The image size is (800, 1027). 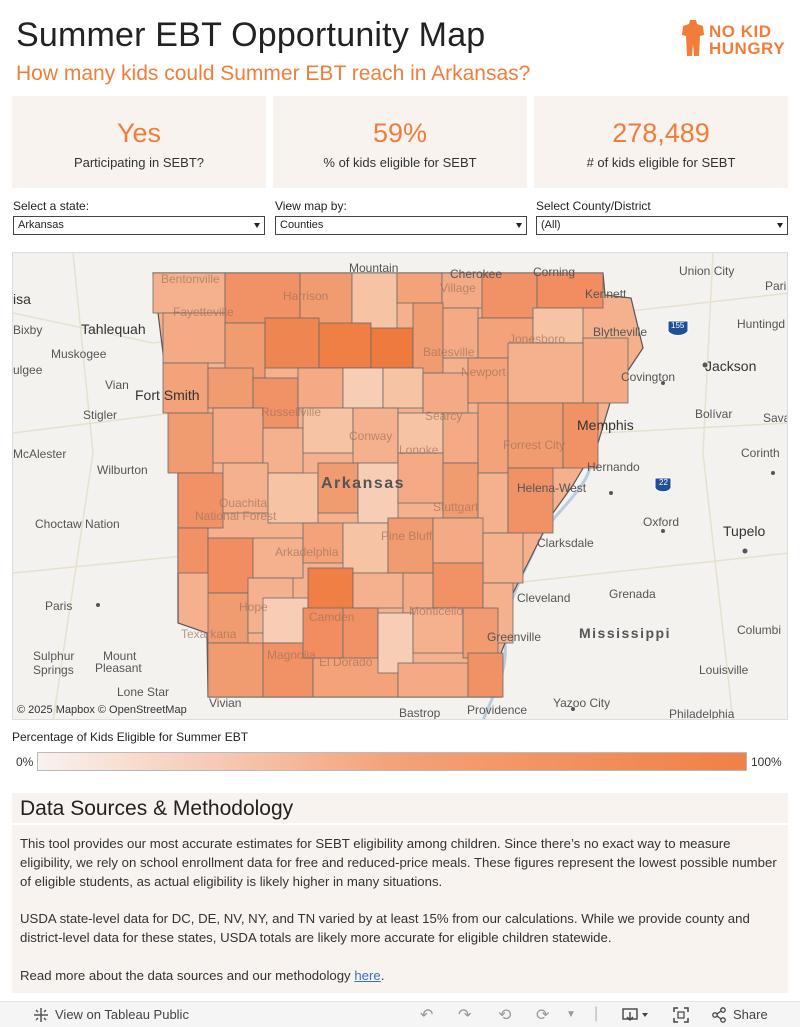 I want to click on place-label: Jackson, so click(x=731, y=366).